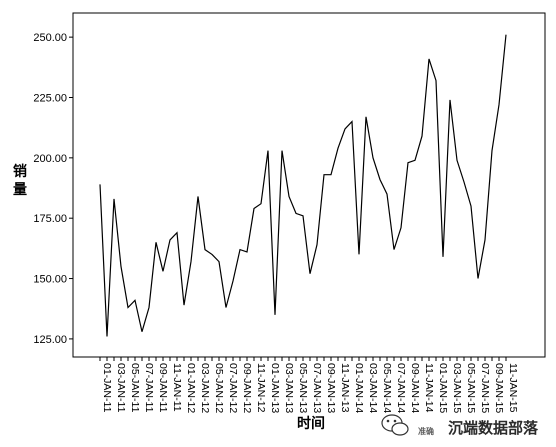  What do you see at coordinates (20, 171) in the screenshot?
I see `y-axis-label-1: 销` at bounding box center [20, 171].